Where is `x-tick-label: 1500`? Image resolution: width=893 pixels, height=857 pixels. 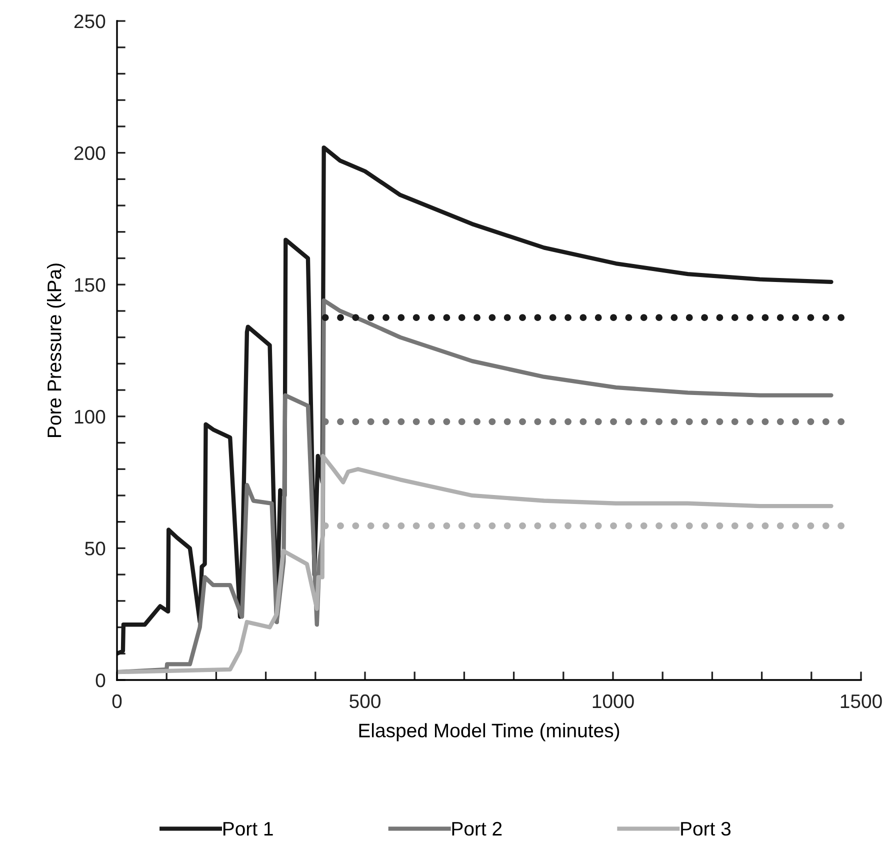
x-tick-label: 1500 is located at coordinates (861, 701).